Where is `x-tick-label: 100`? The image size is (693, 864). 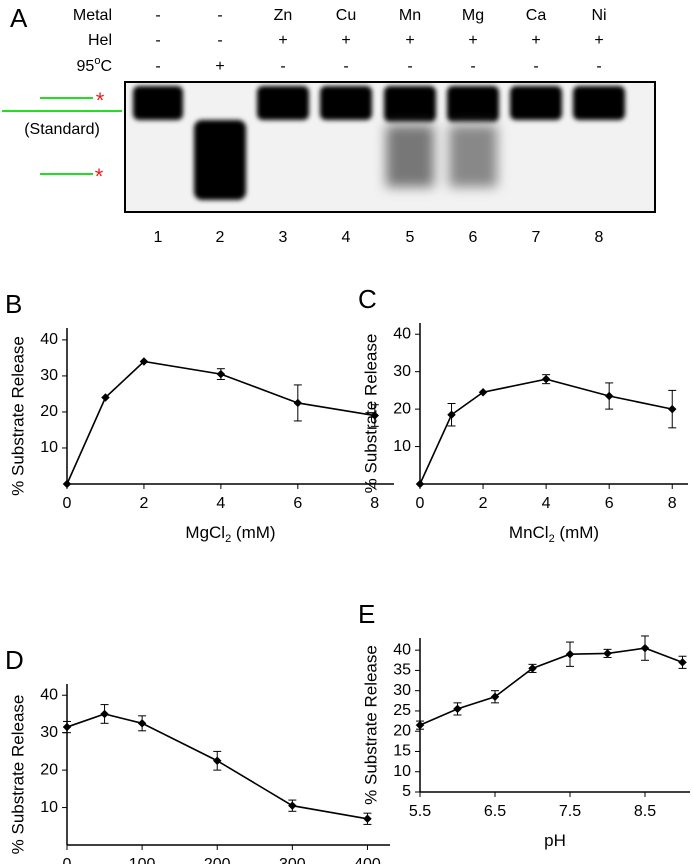 x-tick-label: 100 is located at coordinates (142, 860).